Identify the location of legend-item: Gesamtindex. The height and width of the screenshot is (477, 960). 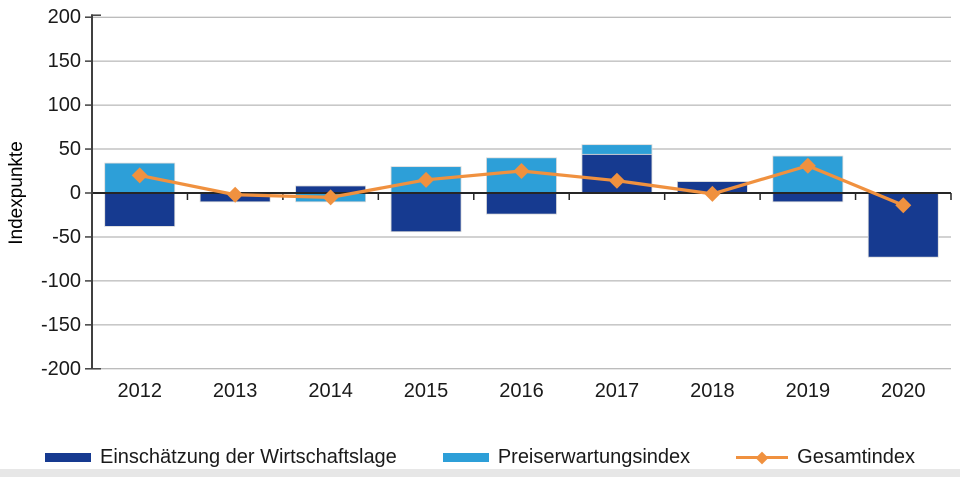
(825, 457).